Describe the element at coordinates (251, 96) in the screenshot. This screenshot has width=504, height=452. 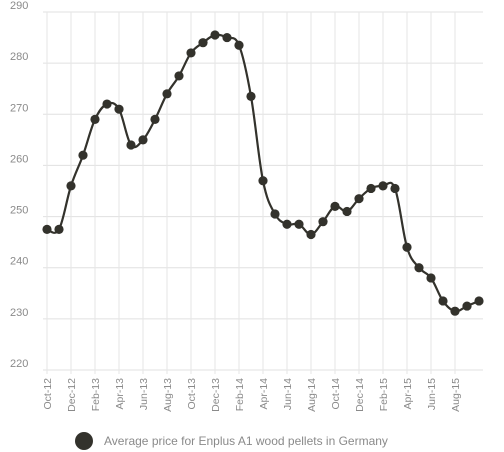
I see `data-point: Mar-14: 273.5` at that location.